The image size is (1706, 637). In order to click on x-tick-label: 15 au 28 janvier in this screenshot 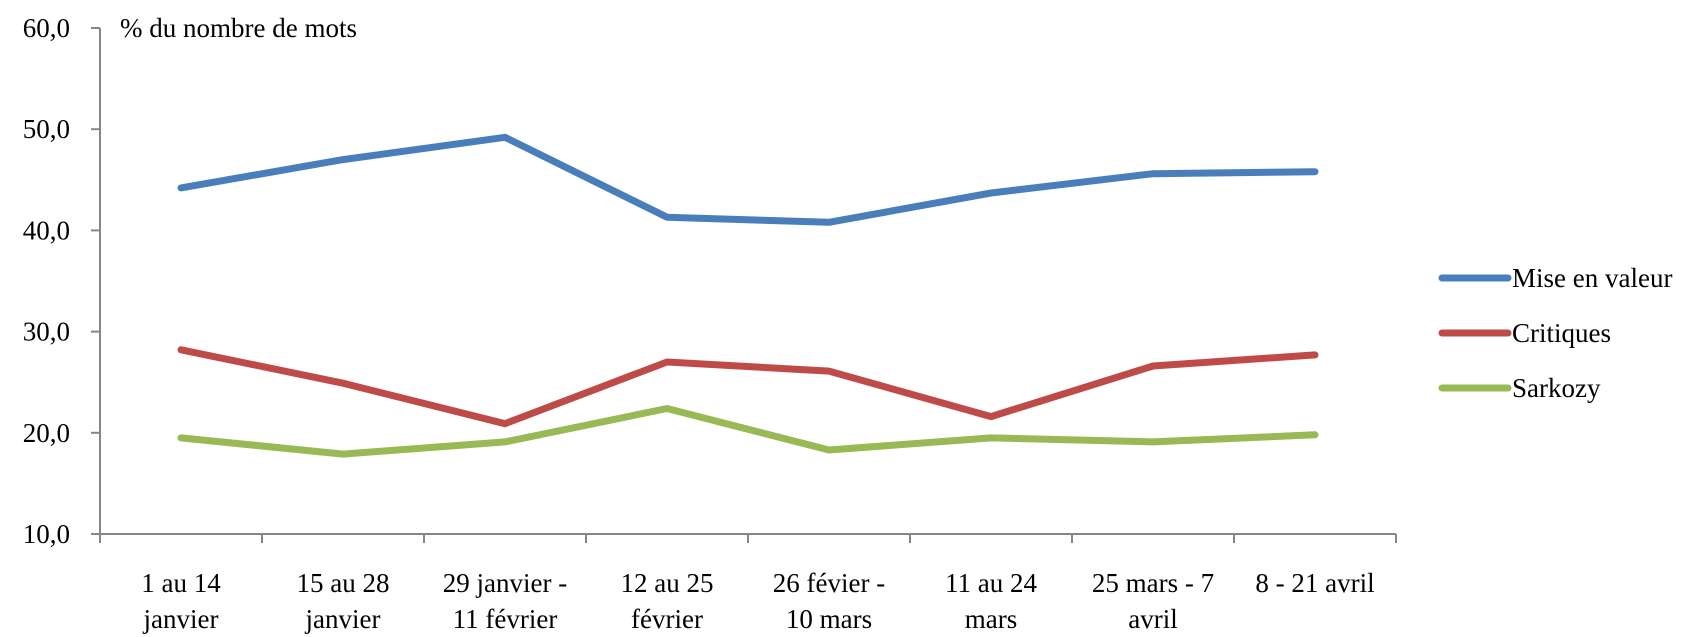, I will do `click(343, 601)`.